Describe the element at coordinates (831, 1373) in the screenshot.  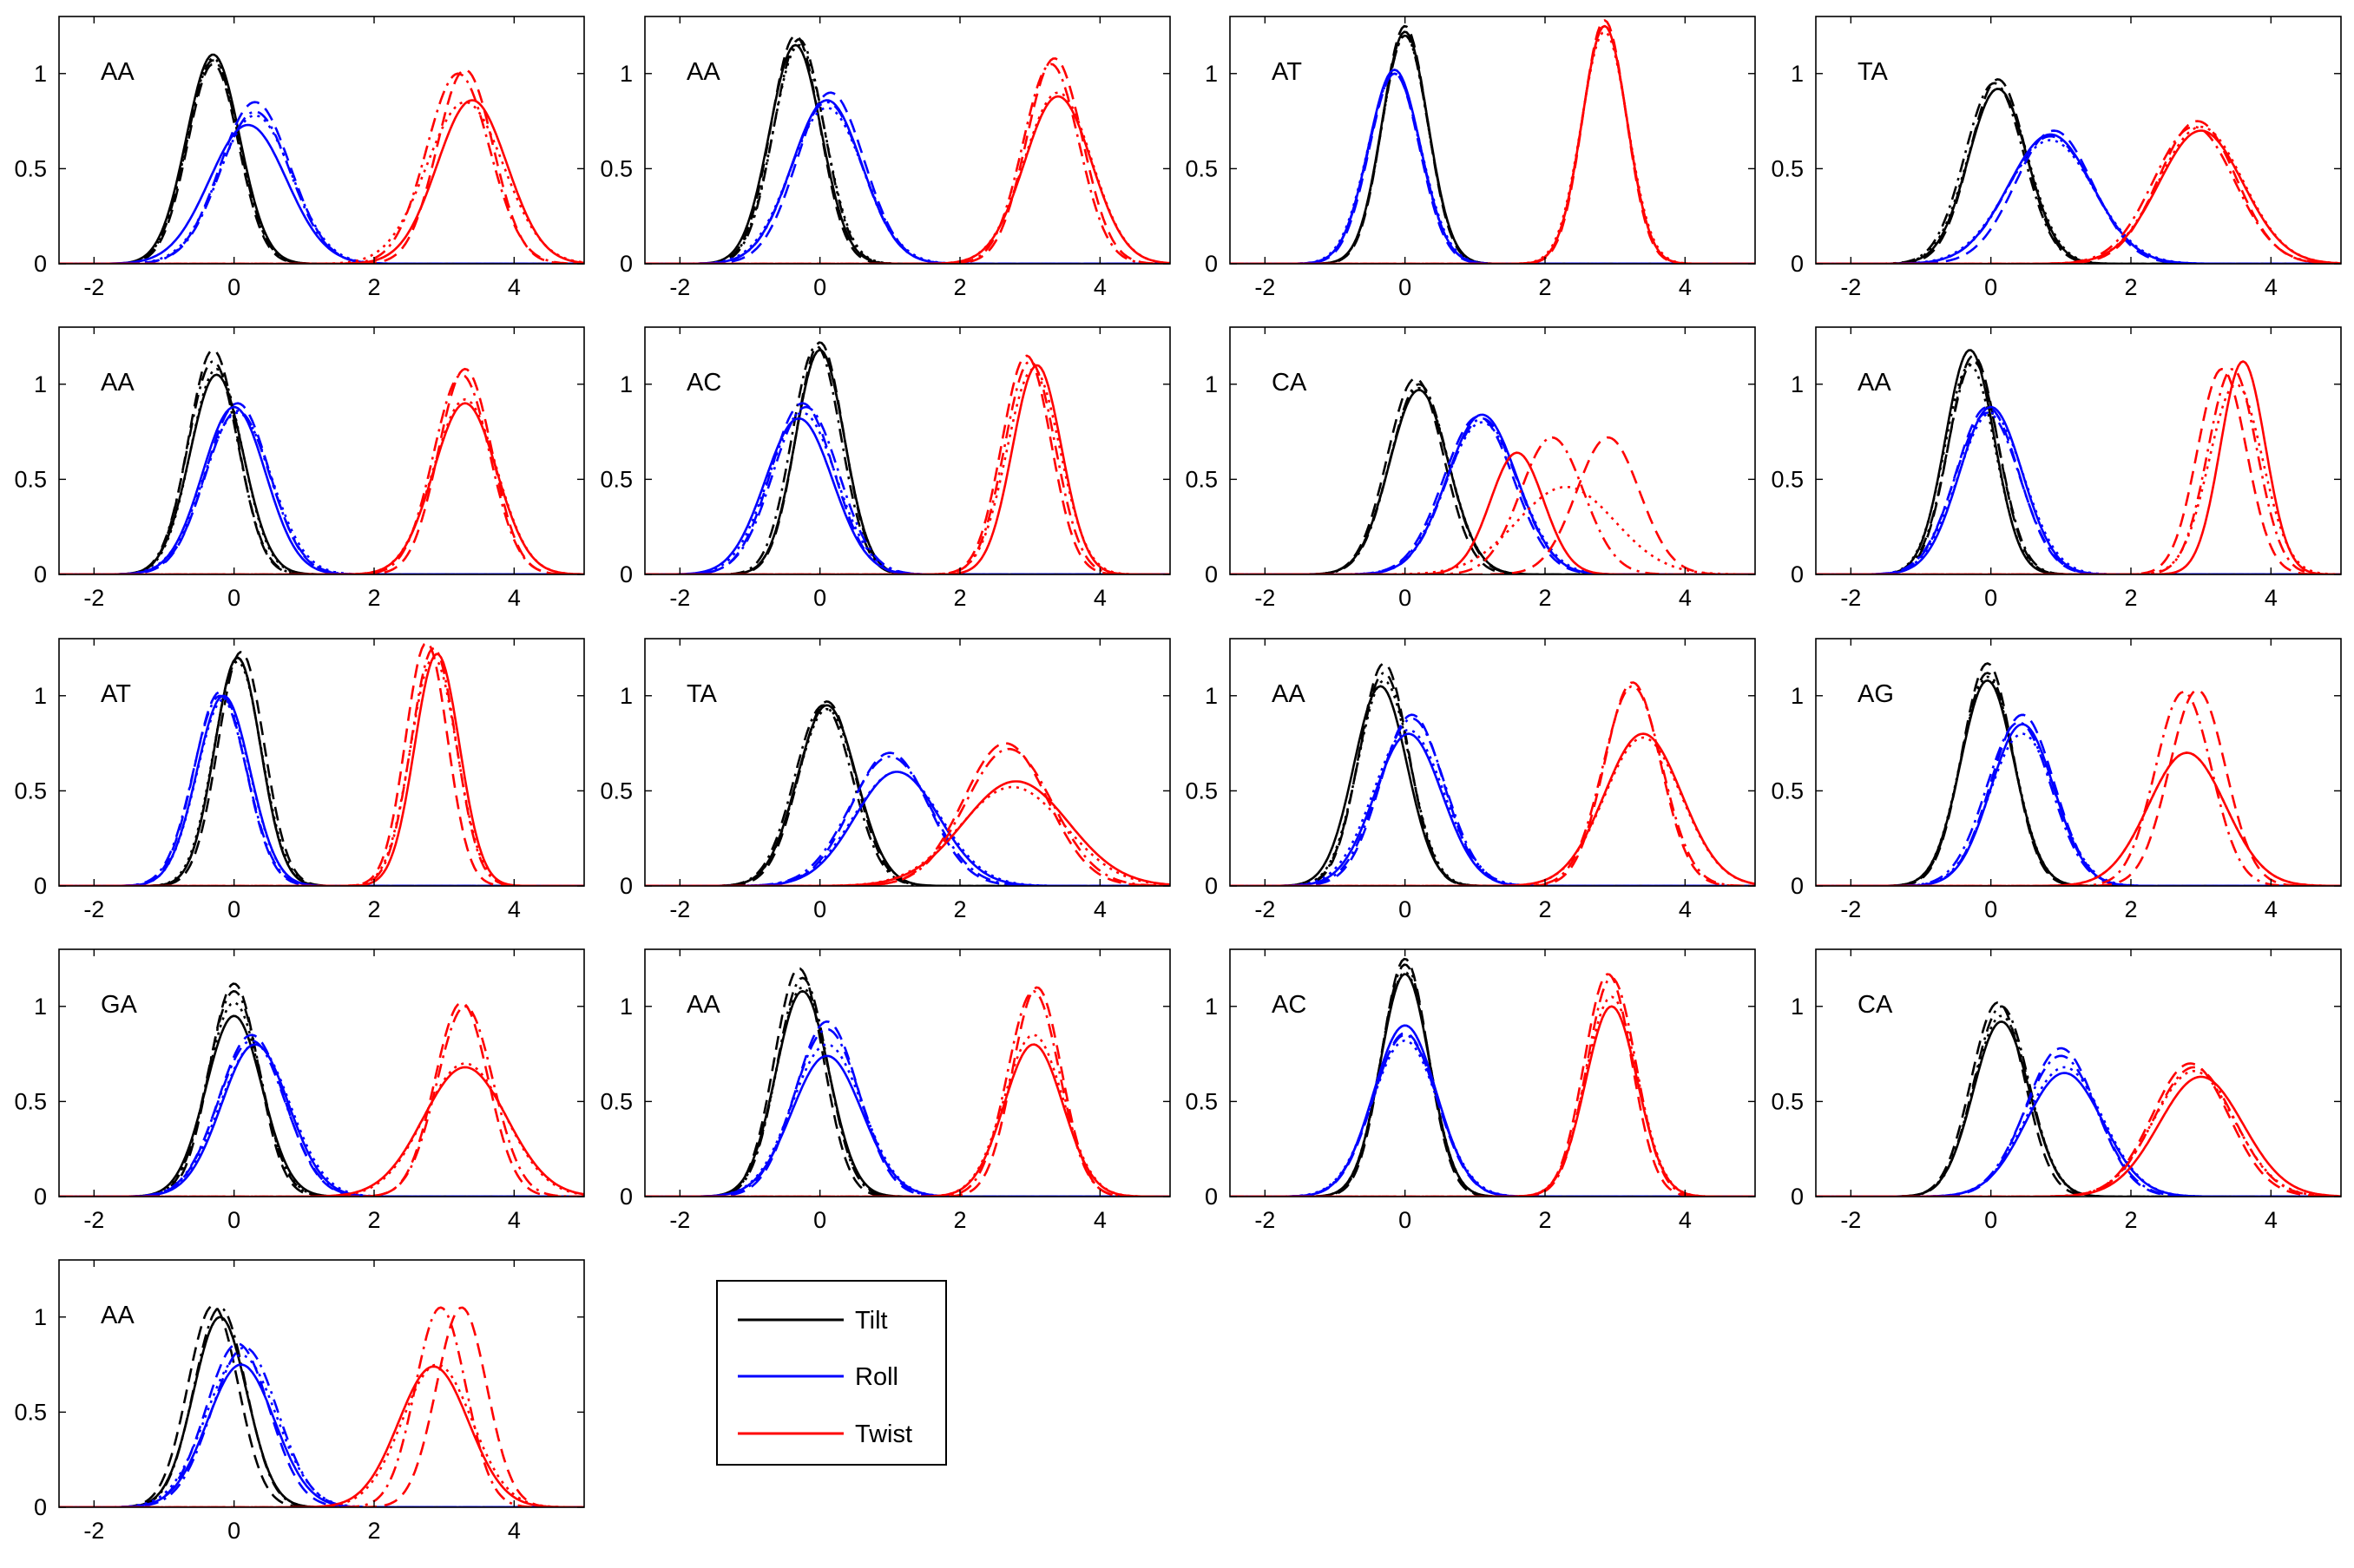
I see `legend: Tilt Roll Twist` at that location.